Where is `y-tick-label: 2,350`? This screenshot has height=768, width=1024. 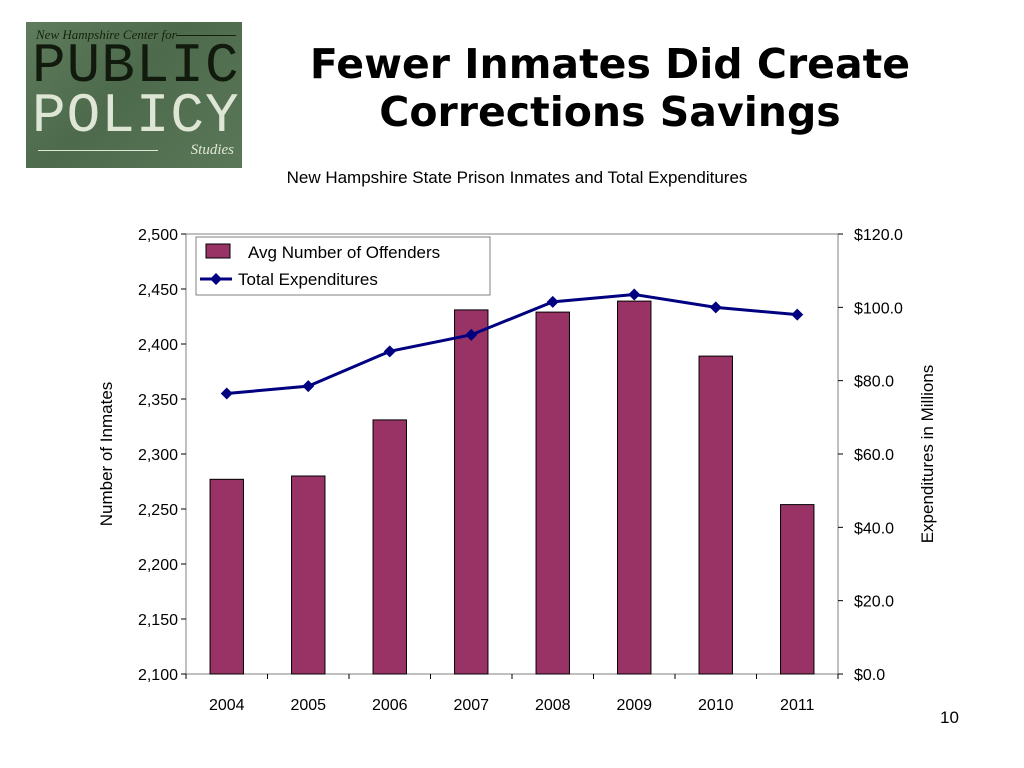 y-tick-label: 2,350 is located at coordinates (158, 400).